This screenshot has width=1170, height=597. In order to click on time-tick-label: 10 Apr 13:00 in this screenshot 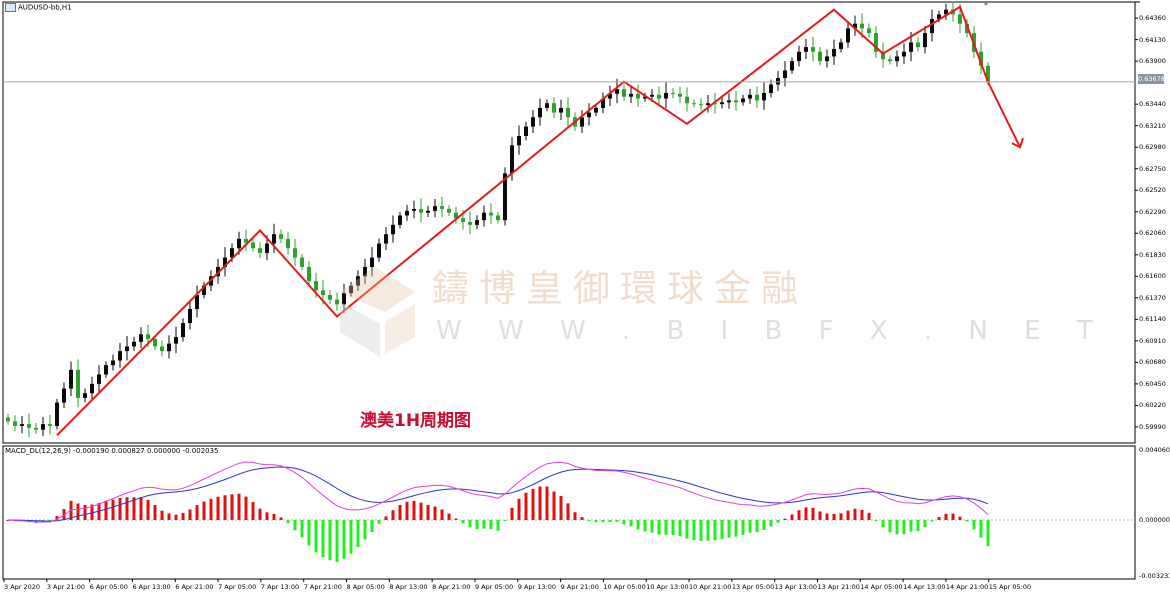, I will do `click(667, 587)`.